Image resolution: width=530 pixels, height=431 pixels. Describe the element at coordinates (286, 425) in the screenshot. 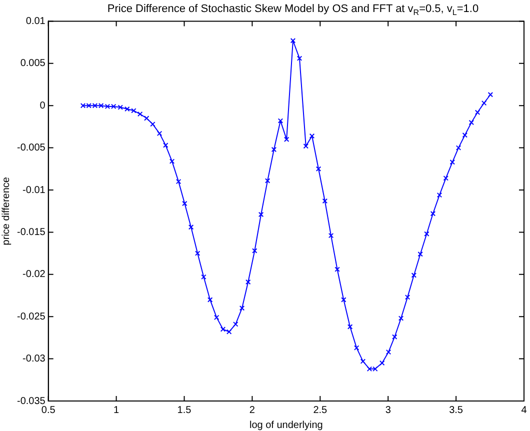

I see `x-axis-title: log of underlying` at that location.